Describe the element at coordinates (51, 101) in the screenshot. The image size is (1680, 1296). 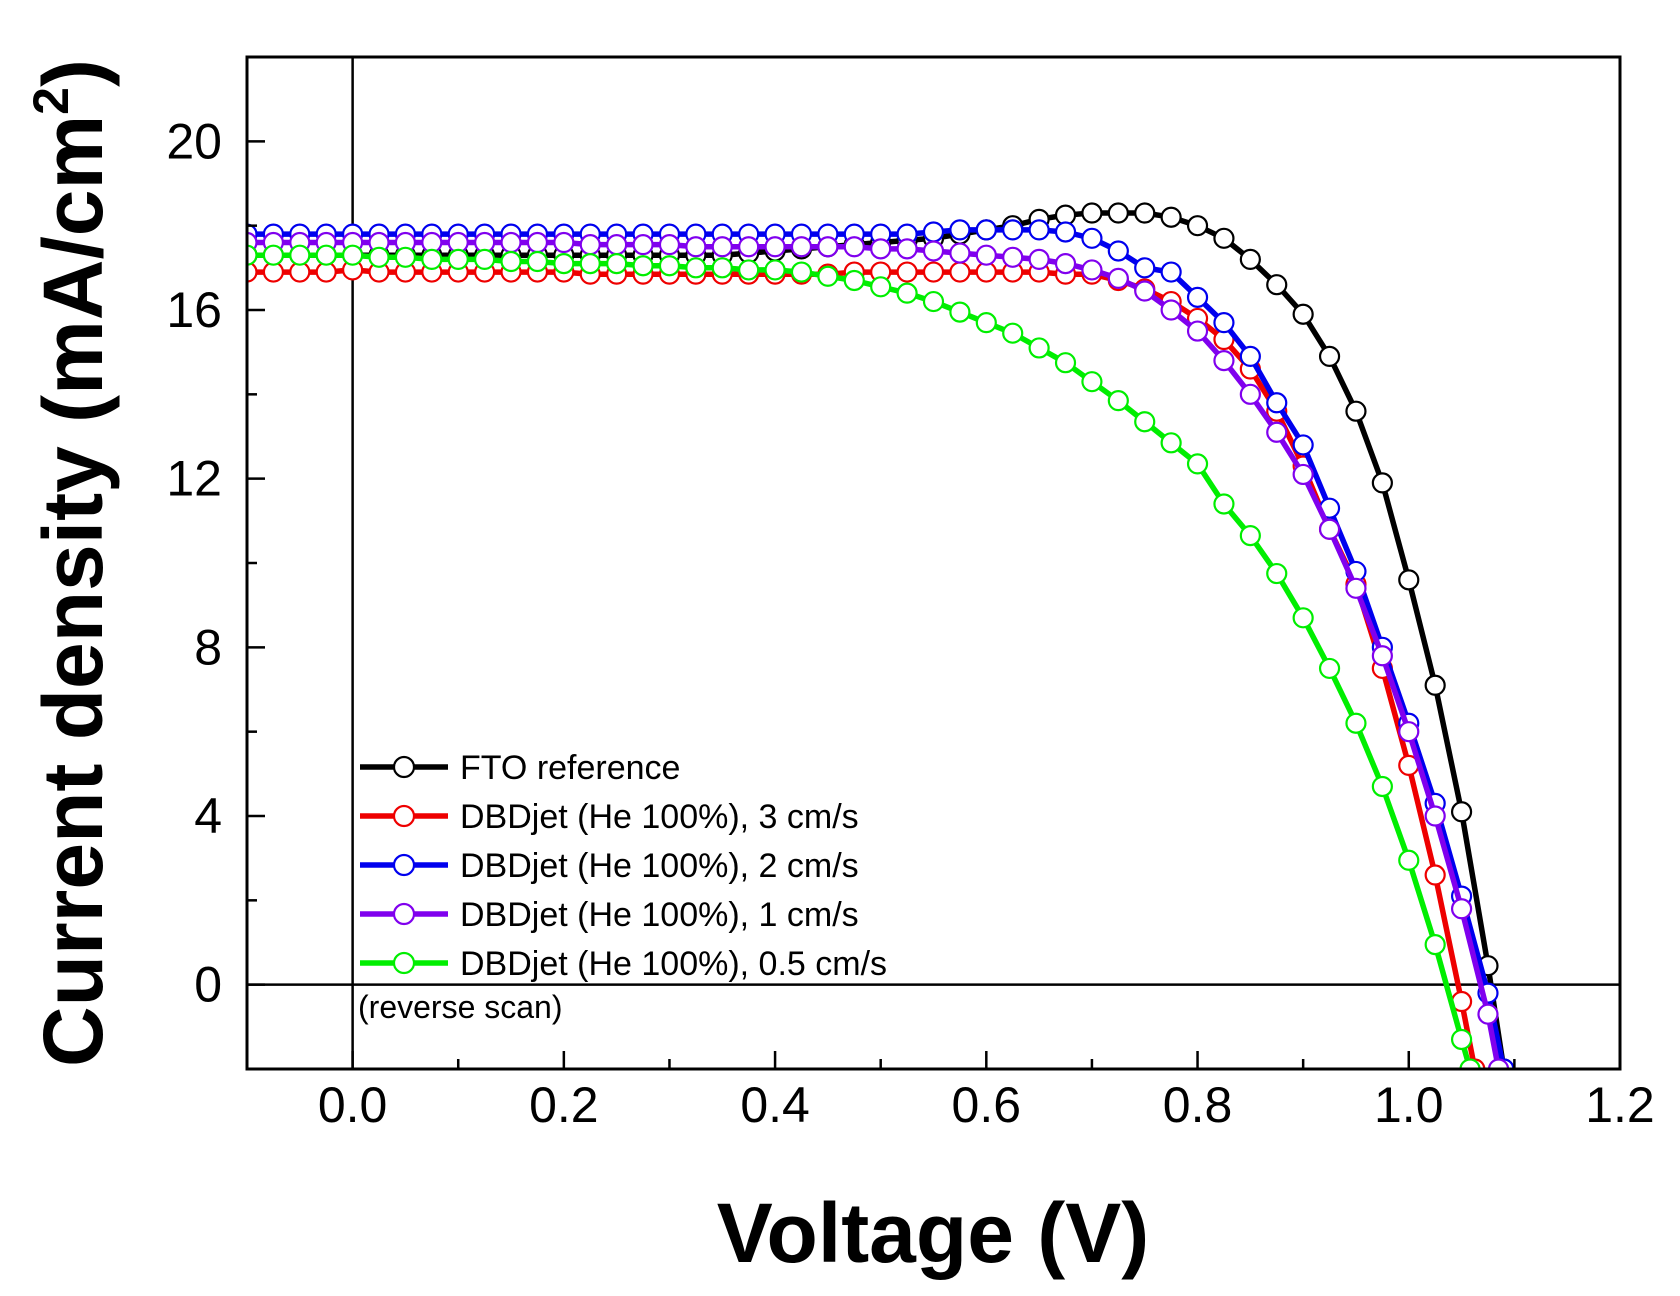
I see `y-axis-title-superscript: 2` at that location.